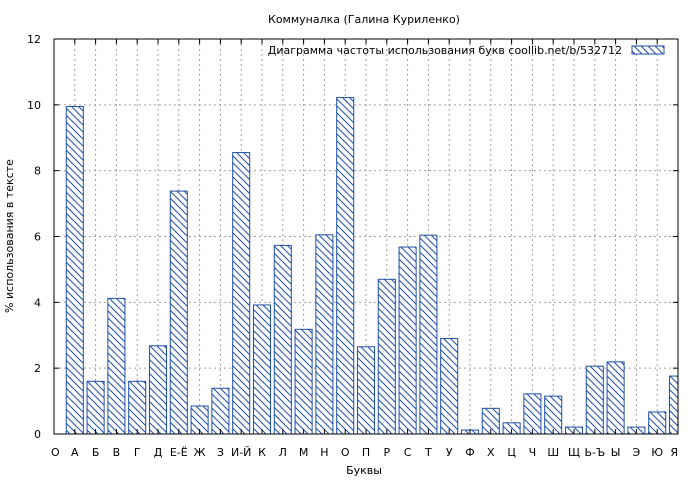  Describe the element at coordinates (220, 452) in the screenshot. I see `x-tick-label: З` at that location.